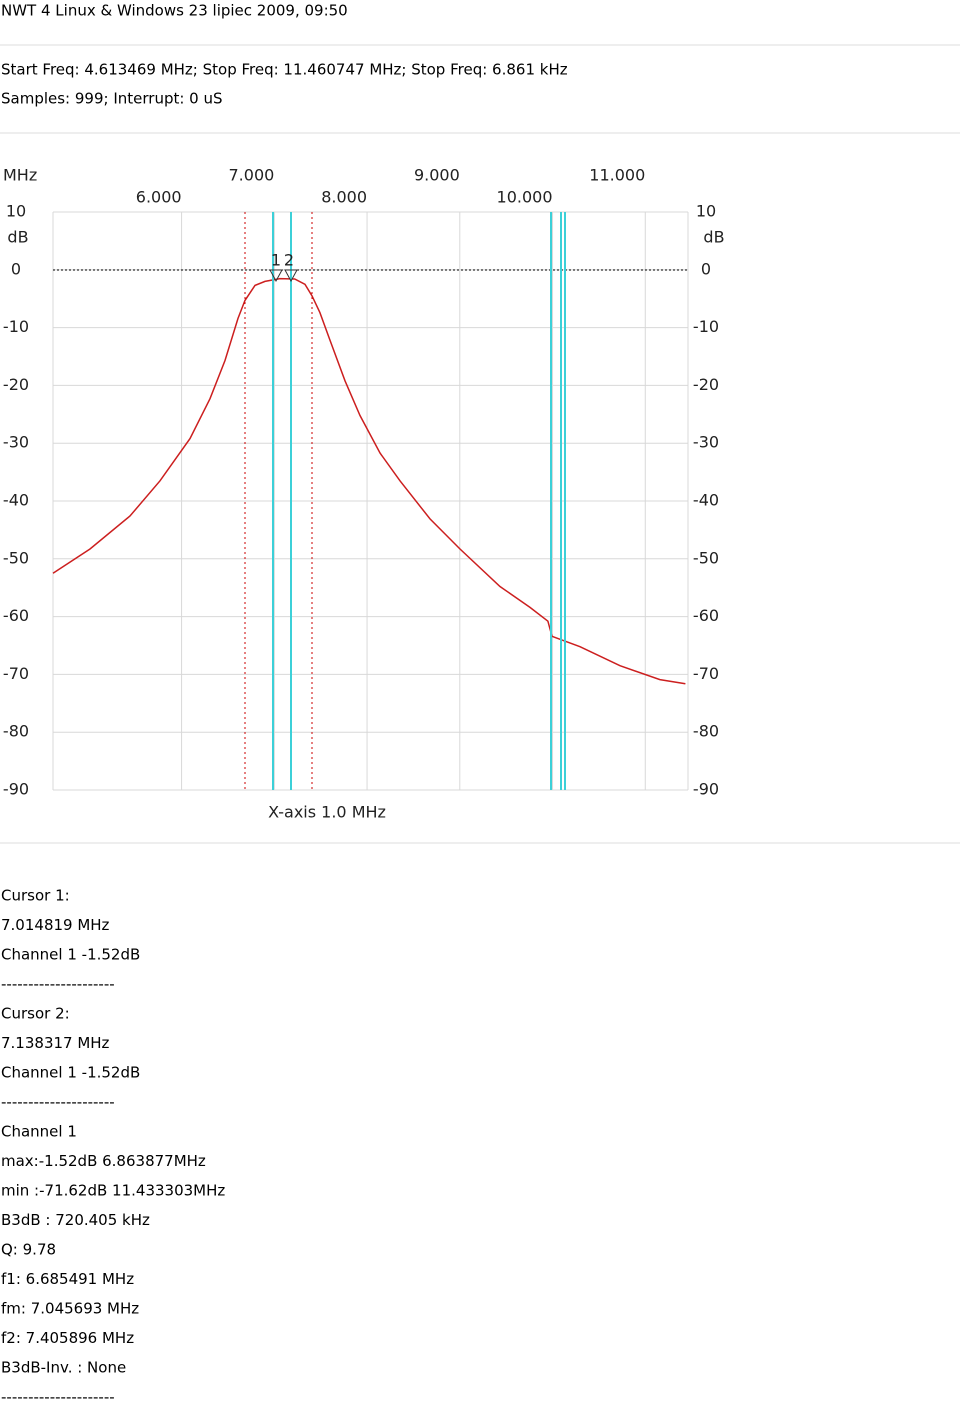 The width and height of the screenshot is (960, 1402). Describe the element at coordinates (28, 1250) in the screenshot. I see `result-line: Q: 9.78` at that location.